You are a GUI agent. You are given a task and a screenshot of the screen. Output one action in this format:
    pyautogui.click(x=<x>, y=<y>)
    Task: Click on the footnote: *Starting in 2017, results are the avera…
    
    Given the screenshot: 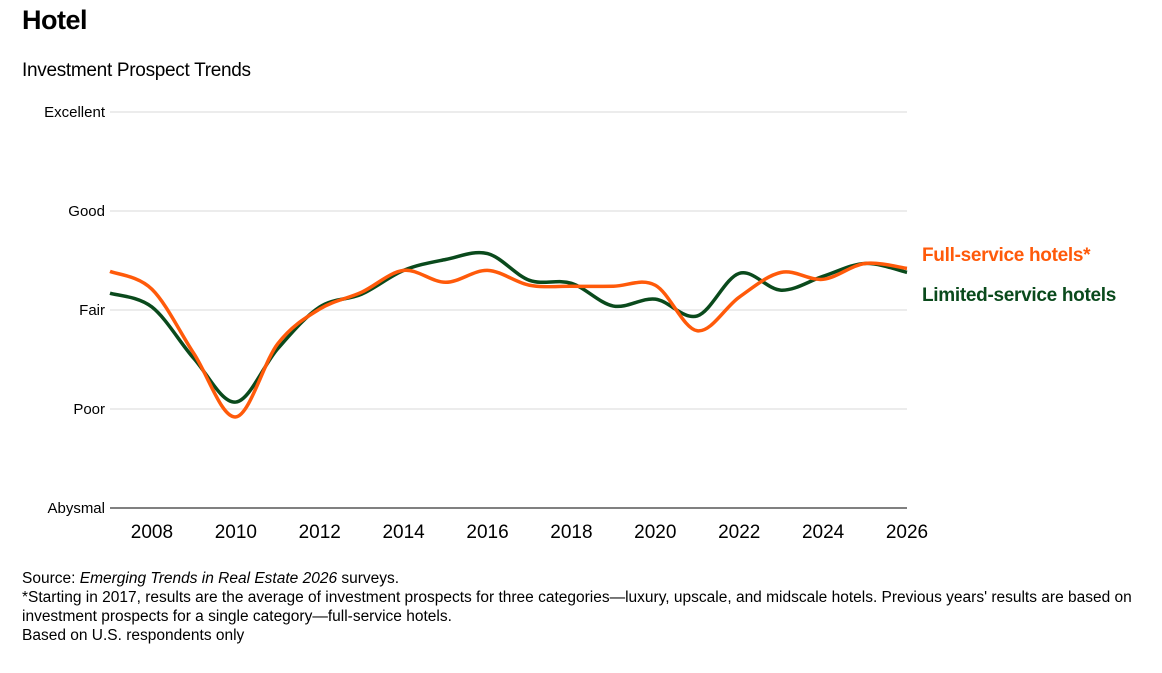 What is the action you would take?
    pyautogui.click(x=577, y=607)
    